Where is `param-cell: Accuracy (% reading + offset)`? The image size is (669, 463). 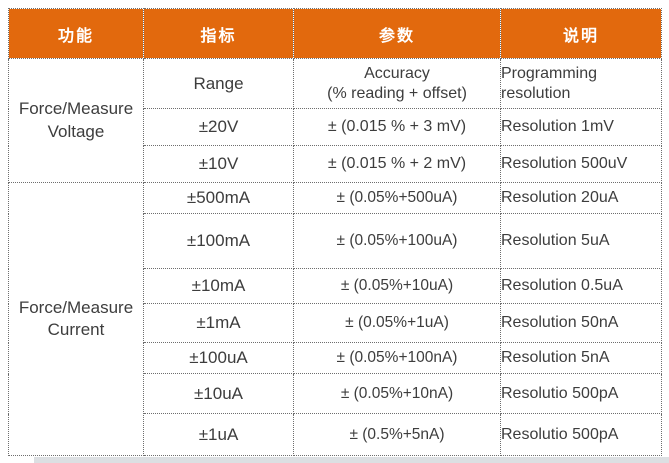 param-cell: Accuracy (% reading + offset) is located at coordinates (397, 83).